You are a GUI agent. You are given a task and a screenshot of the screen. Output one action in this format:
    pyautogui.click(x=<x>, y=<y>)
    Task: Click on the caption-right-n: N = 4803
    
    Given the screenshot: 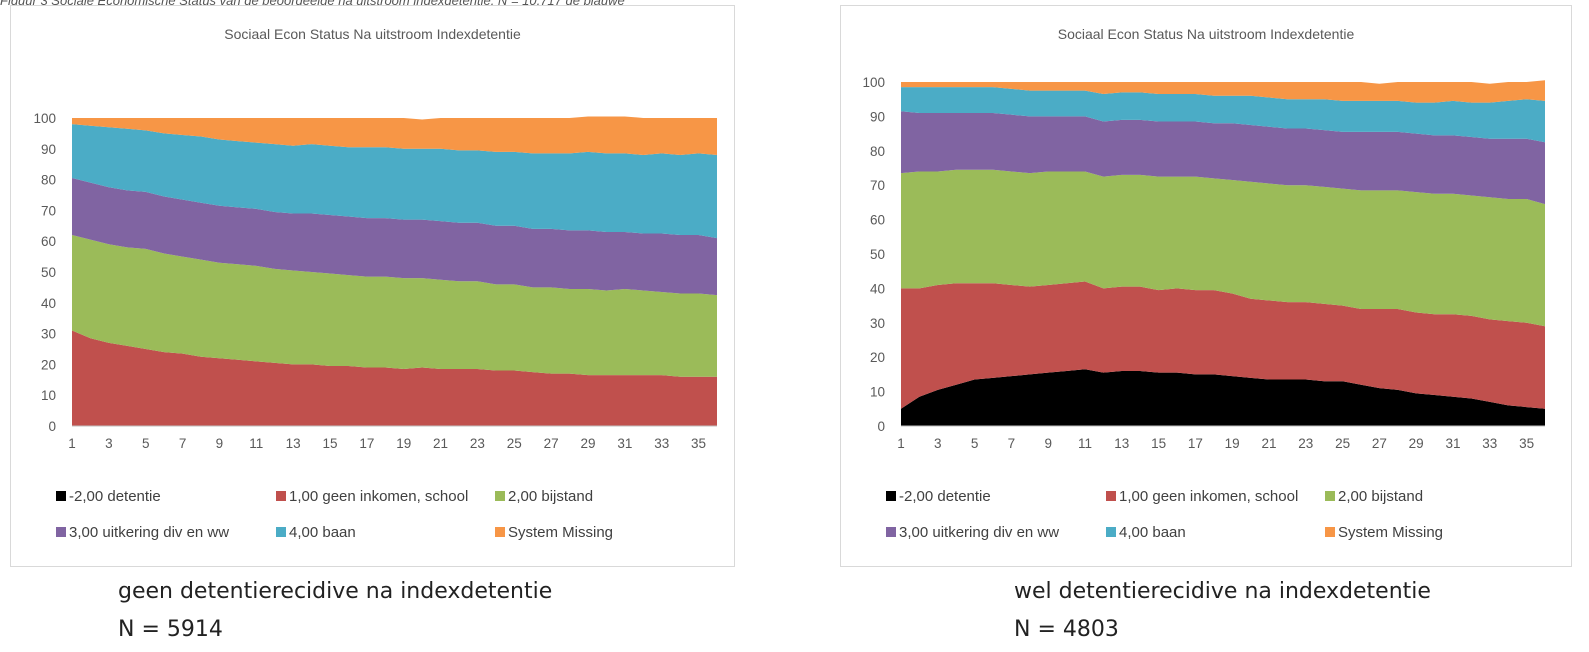 What is the action you would take?
    pyautogui.click(x=1066, y=629)
    